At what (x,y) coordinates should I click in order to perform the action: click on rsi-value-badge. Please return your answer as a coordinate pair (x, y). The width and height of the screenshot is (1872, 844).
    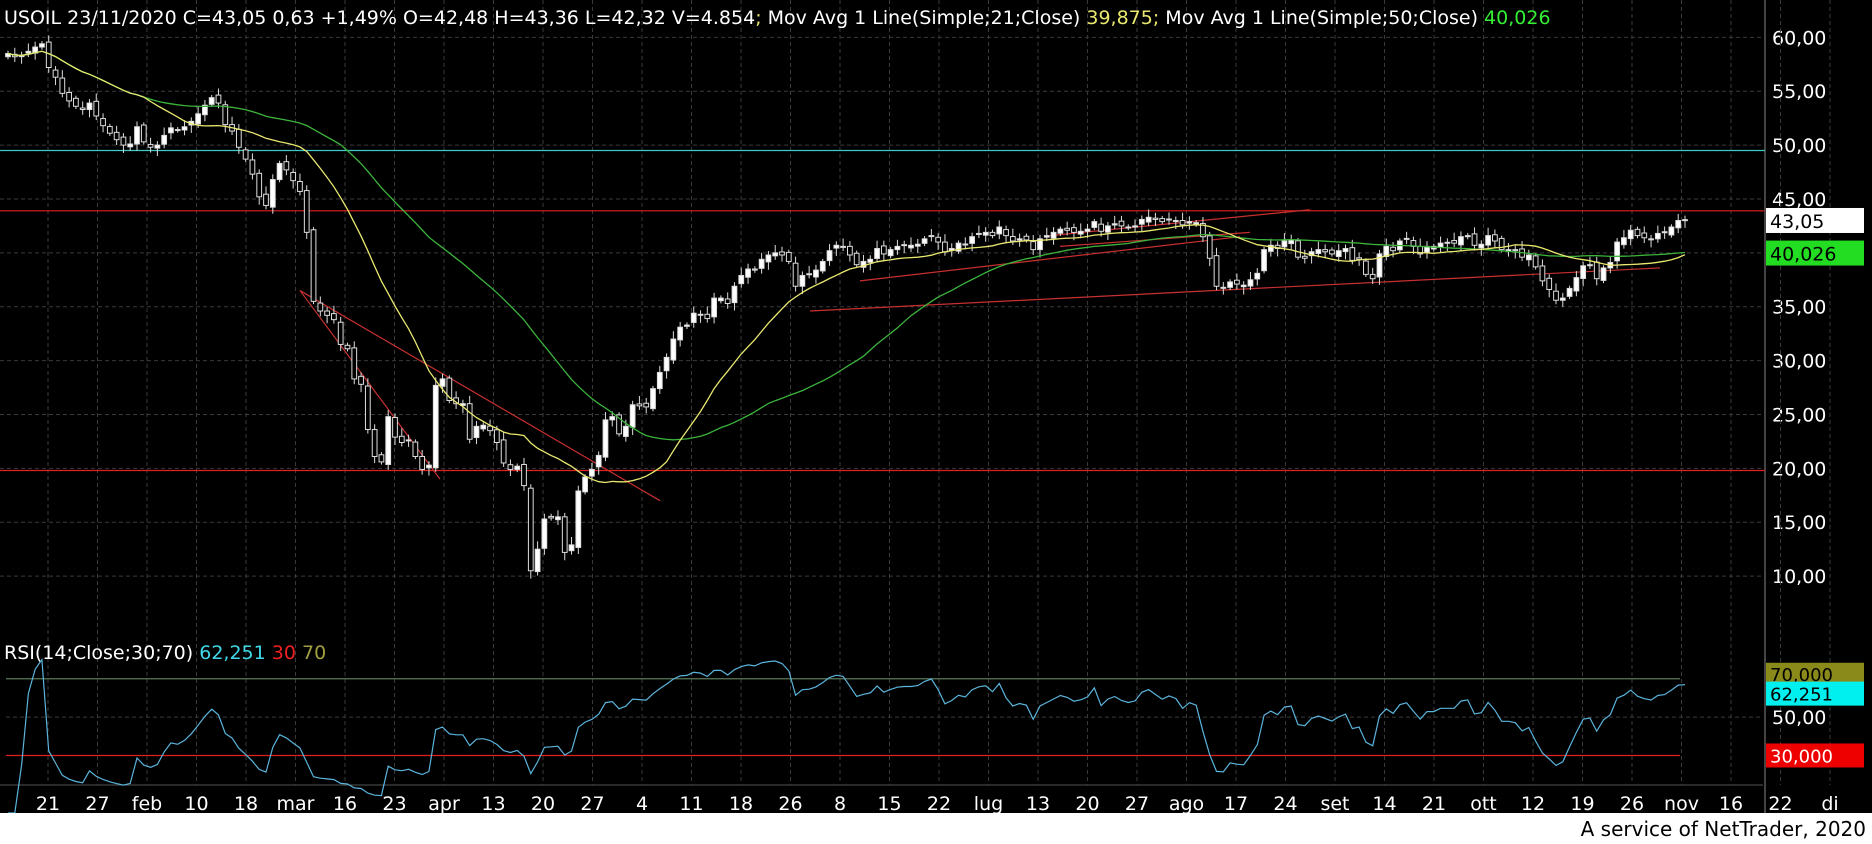
    Looking at the image, I should click on (1815, 693).